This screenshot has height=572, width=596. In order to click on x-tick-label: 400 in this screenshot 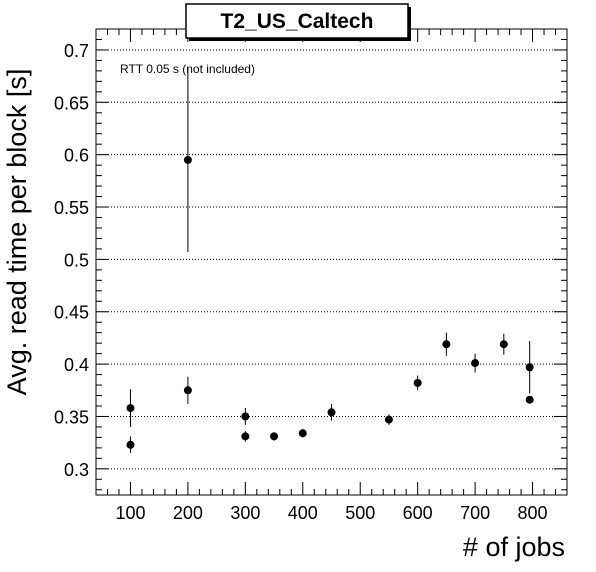, I will do `click(303, 513)`.